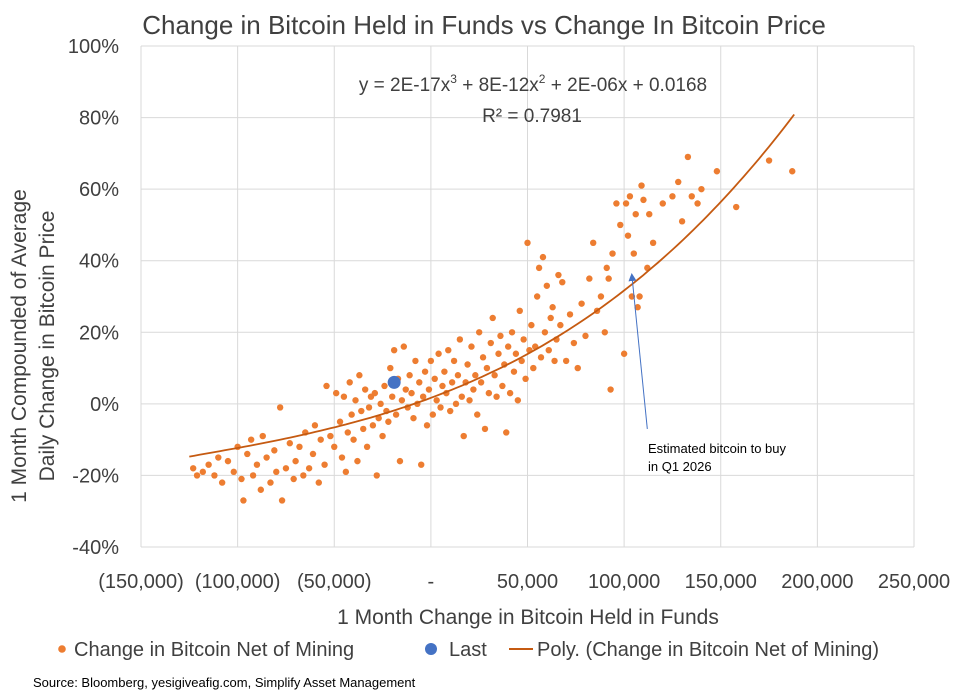  I want to click on y-axis-title-line2: Daily Change in Bitcoin Price, so click(47, 346).